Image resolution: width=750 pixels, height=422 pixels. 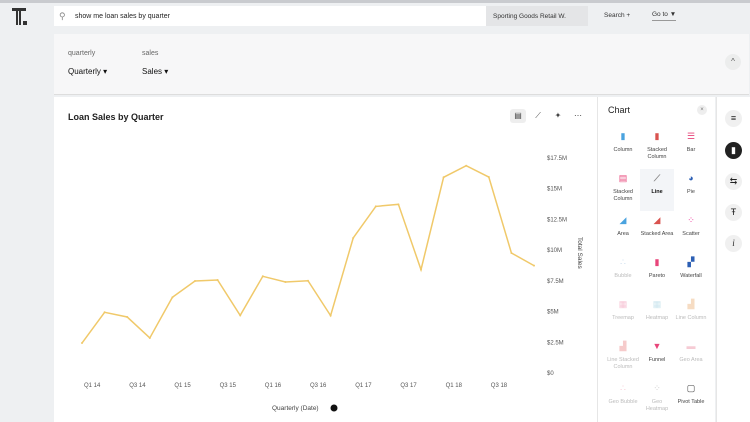 I want to click on y-axis-title: Total Sales, so click(x=579, y=253).